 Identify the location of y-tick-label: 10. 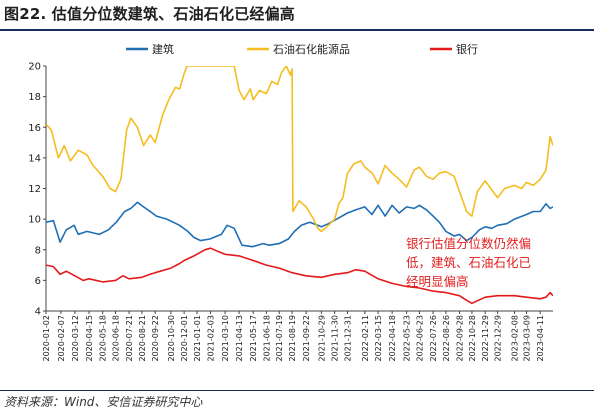
(34, 220).